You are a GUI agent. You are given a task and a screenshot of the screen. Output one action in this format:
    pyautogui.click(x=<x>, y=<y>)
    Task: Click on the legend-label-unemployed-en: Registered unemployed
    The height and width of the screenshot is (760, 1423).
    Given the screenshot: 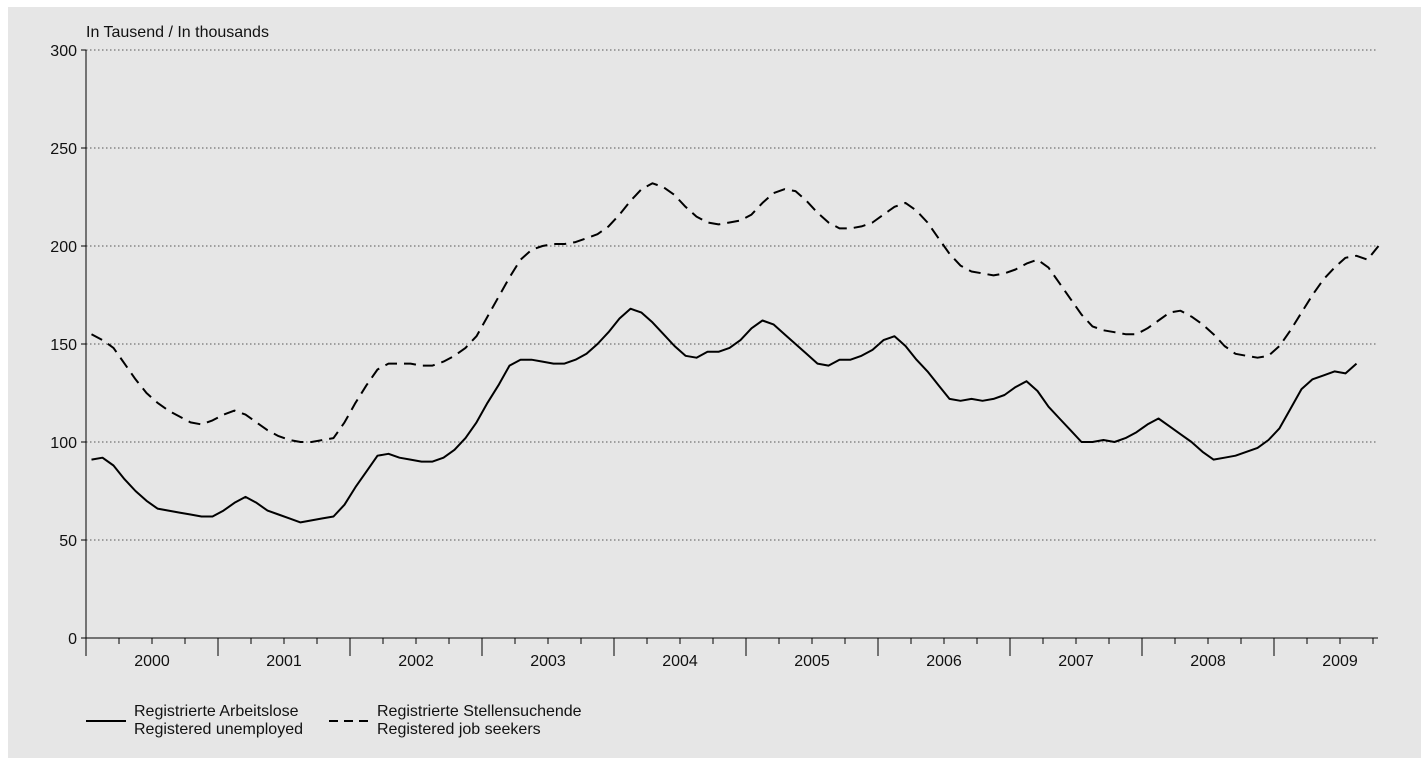 What is the action you would take?
    pyautogui.click(x=218, y=729)
    